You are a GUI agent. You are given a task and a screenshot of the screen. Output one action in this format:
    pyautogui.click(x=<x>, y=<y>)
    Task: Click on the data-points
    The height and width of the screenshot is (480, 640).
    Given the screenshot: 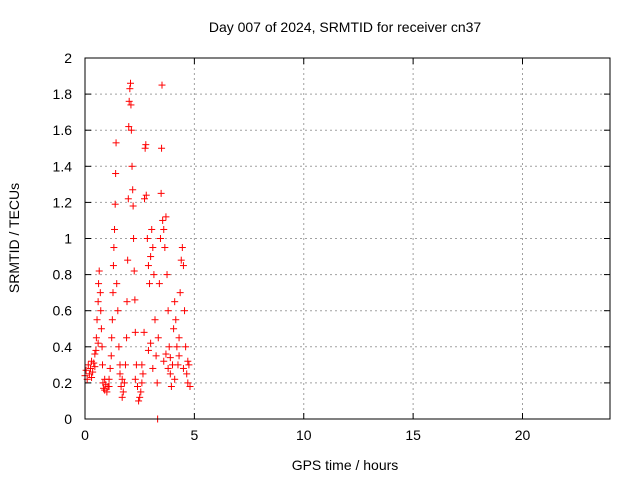 What is the action you would take?
    pyautogui.click(x=137, y=251)
    